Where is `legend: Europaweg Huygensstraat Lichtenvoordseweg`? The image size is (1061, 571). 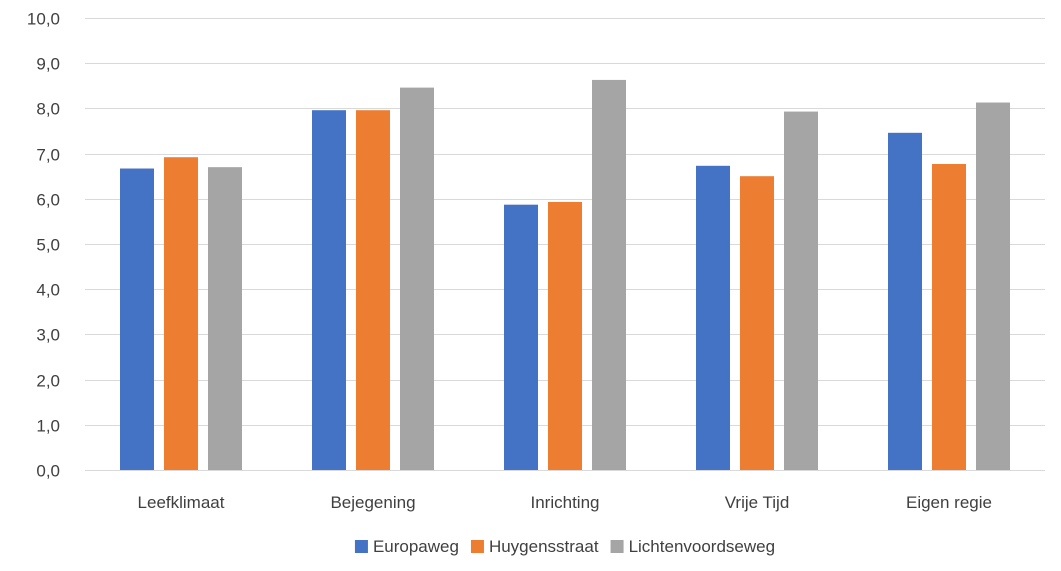 legend: Europaweg Huygensstraat Lichtenvoordseweg is located at coordinates (564, 546).